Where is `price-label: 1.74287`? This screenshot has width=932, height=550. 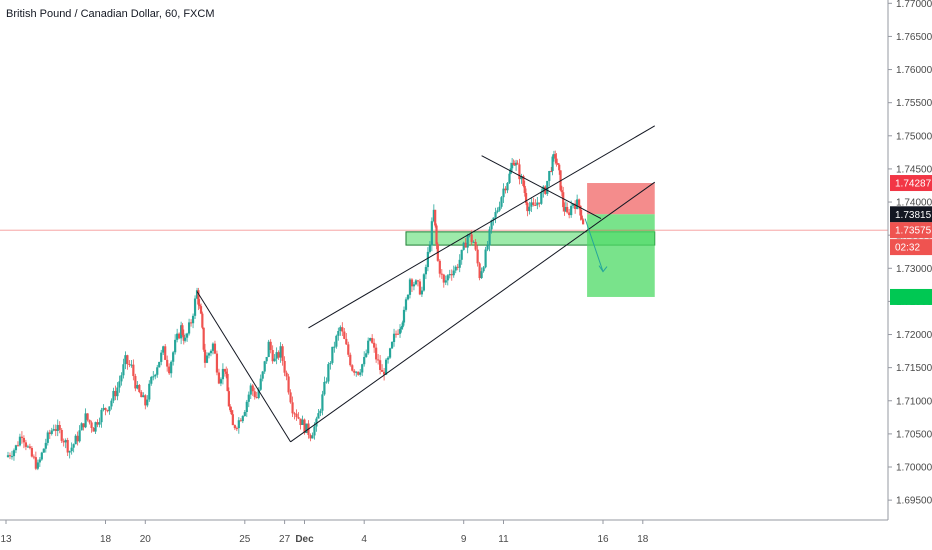 price-label: 1.74287 is located at coordinates (911, 183).